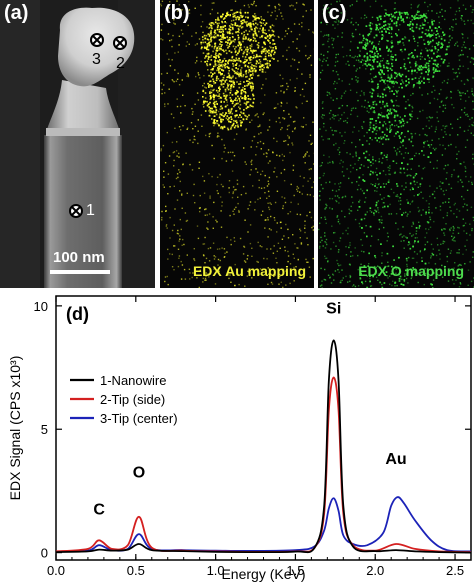 The image size is (474, 588). What do you see at coordinates (333, 308) in the screenshot?
I see `peak-annotation: Si` at bounding box center [333, 308].